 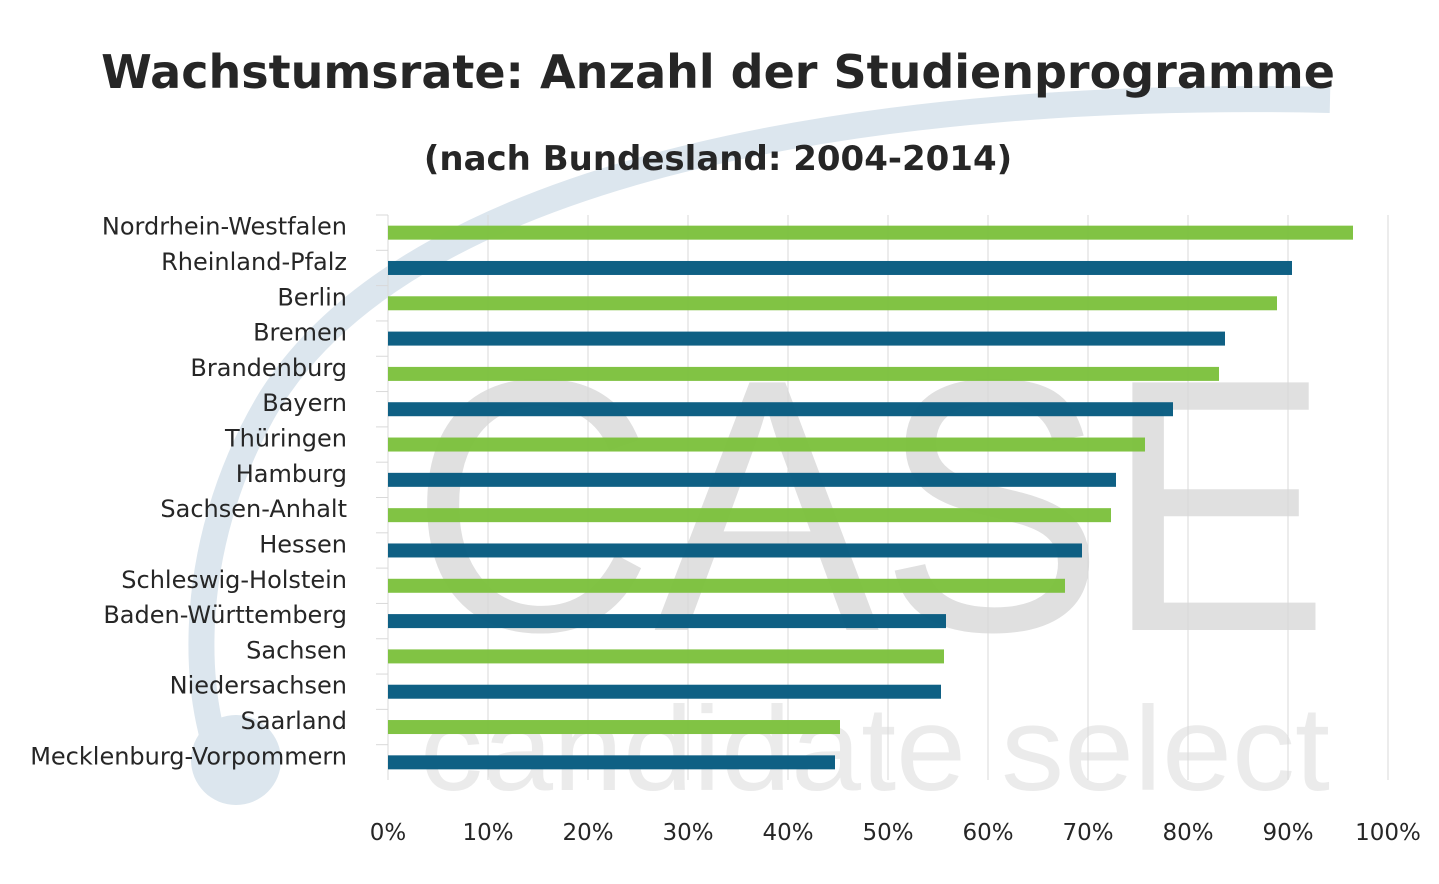 I want to click on x-tick-label: 100%, so click(x=1388, y=833).